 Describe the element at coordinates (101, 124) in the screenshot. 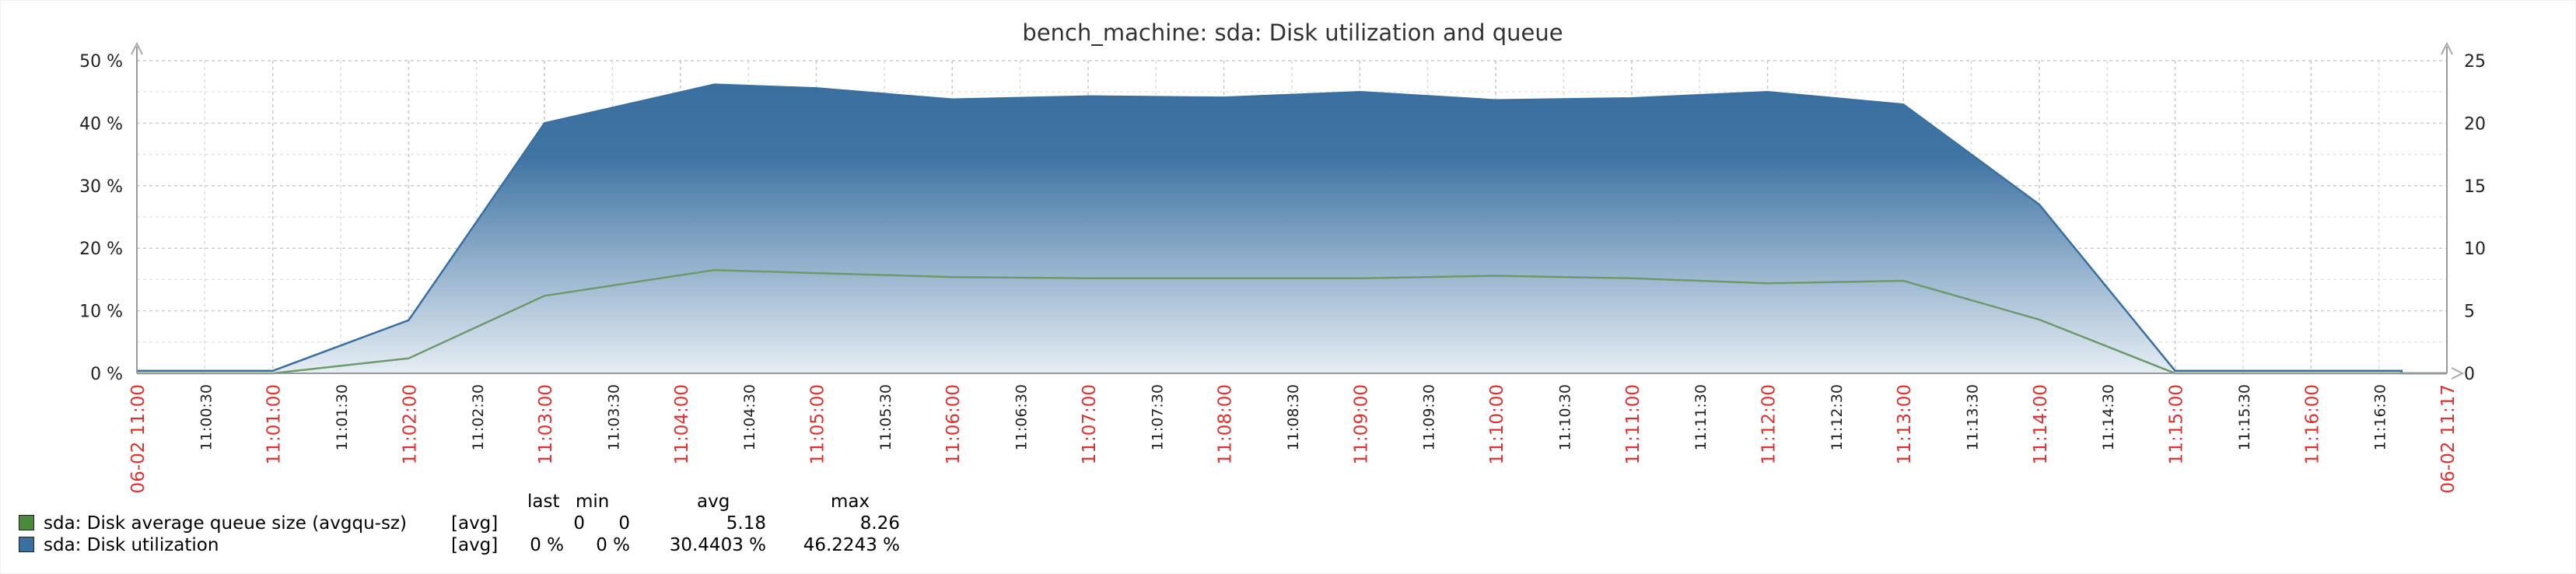

I see `y-left-tick-label: 40 %` at that location.